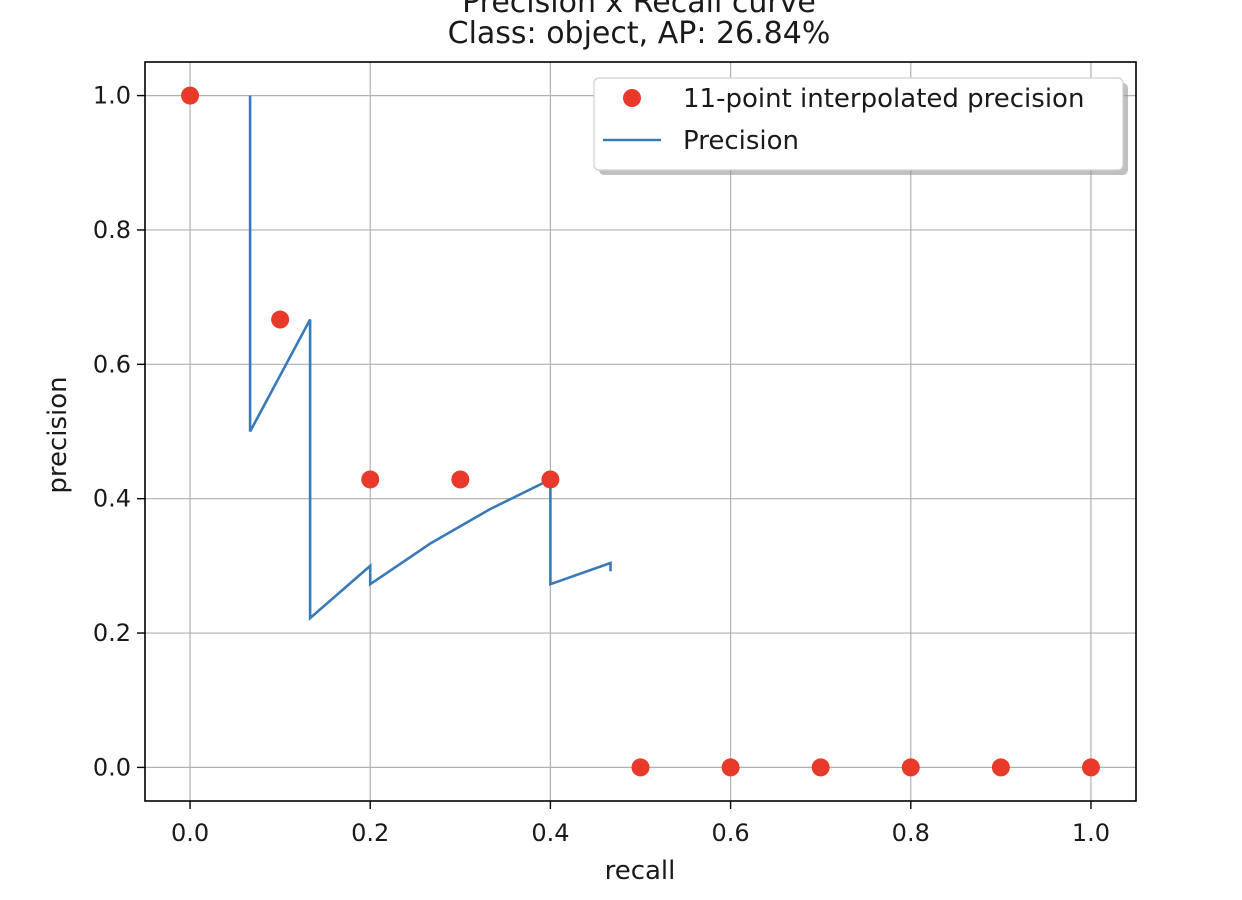 Image resolution: width=1242 pixels, height=900 pixels. Describe the element at coordinates (1091, 833) in the screenshot. I see `x-tick-label: 1.0` at that location.